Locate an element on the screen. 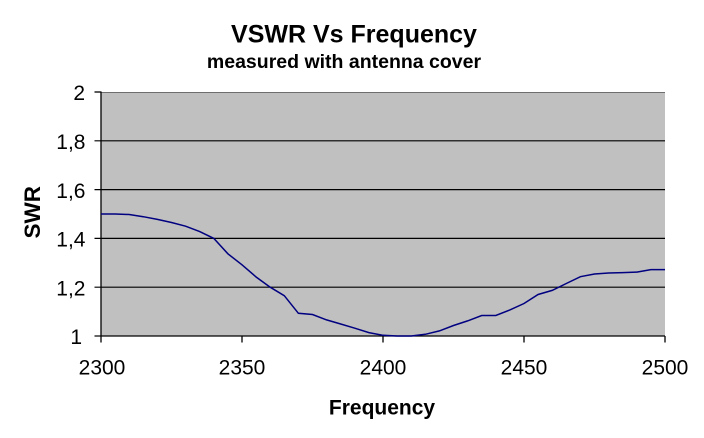 The width and height of the screenshot is (704, 438). svg-text: 1 is located at coordinates (76, 337).